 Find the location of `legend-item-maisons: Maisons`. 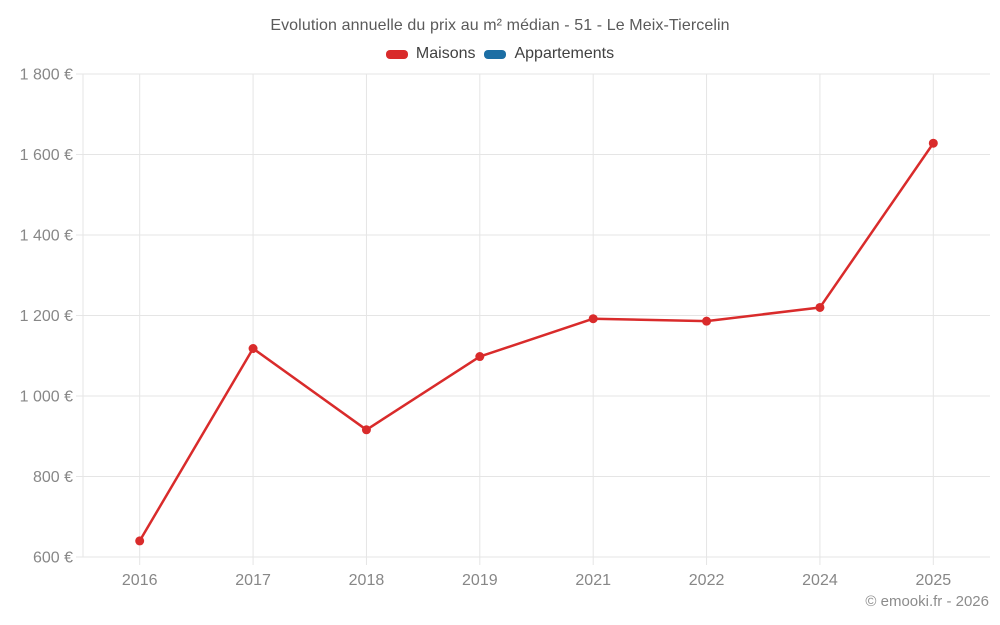

legend-item-maisons: Maisons is located at coordinates (430, 54).